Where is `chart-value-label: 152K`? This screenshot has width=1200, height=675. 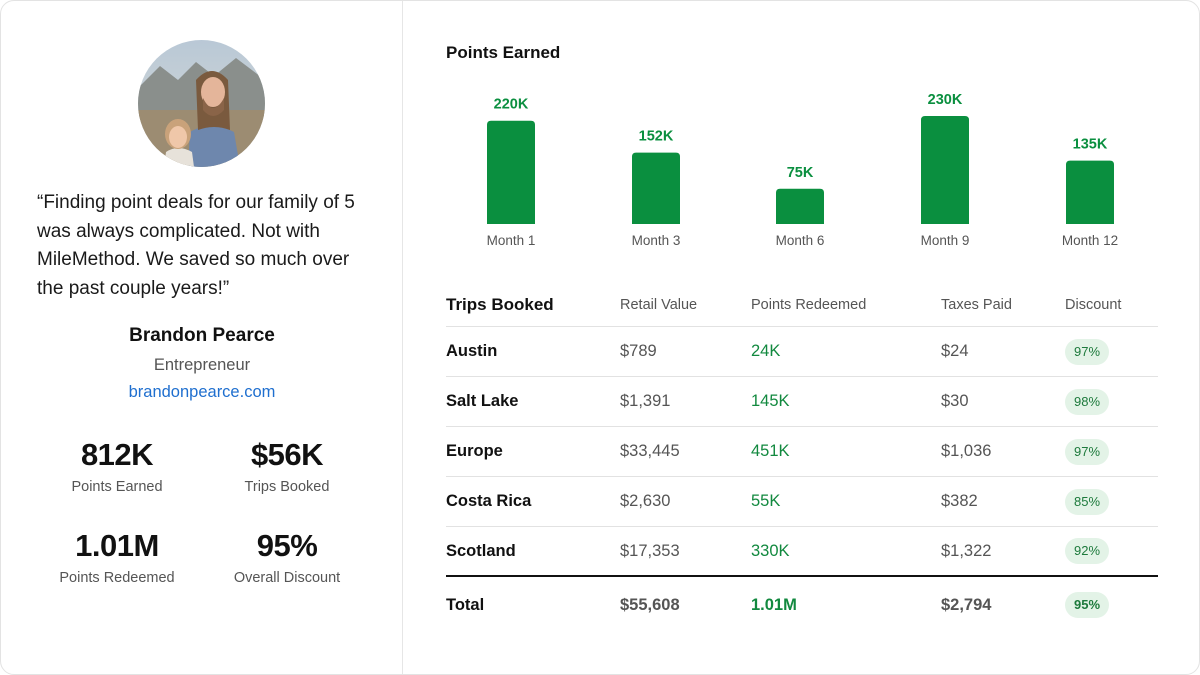
chart-value-label: 152K is located at coordinates (656, 137).